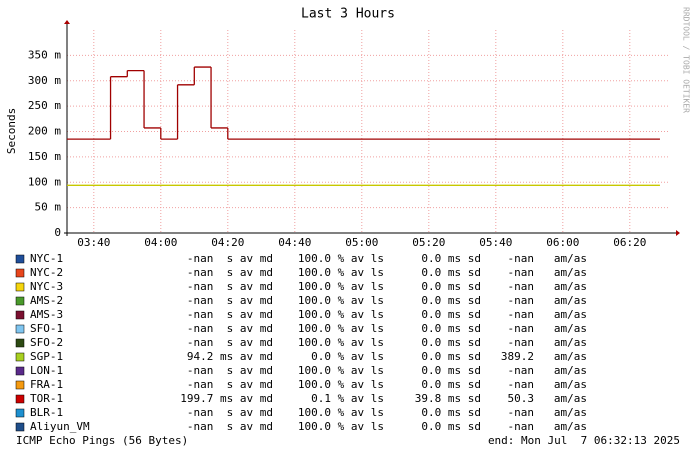 This screenshot has height=455, width=697. Describe the element at coordinates (93, 242) in the screenshot. I see `x-tick-label: 03:40` at that location.